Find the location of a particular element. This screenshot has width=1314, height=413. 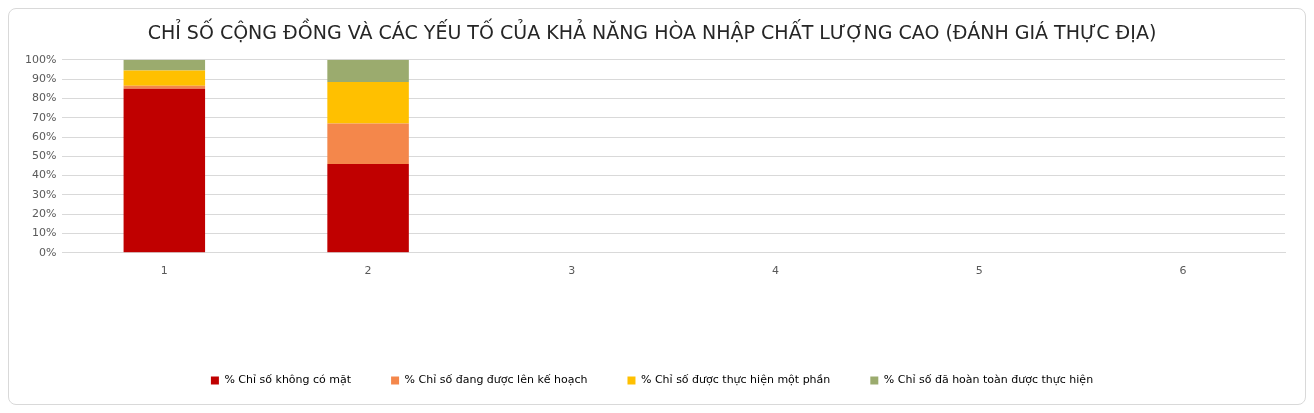

x-tick-label: 1 is located at coordinates (164, 271).